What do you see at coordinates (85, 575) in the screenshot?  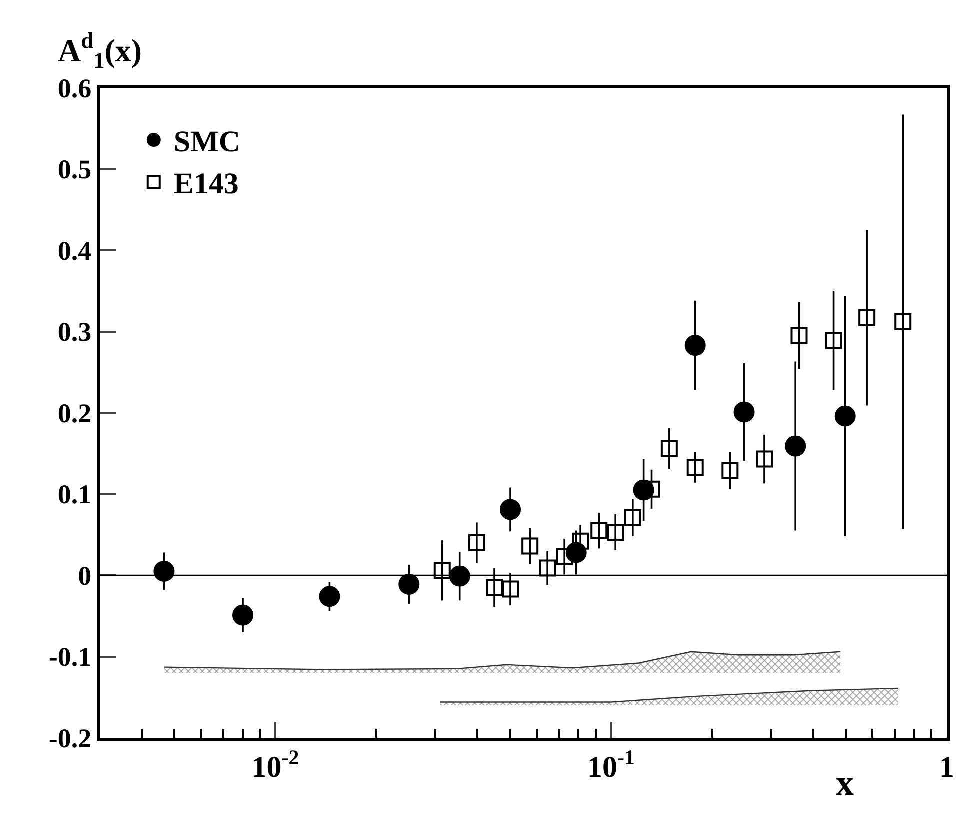 I see `y-tick-label: 0` at bounding box center [85, 575].